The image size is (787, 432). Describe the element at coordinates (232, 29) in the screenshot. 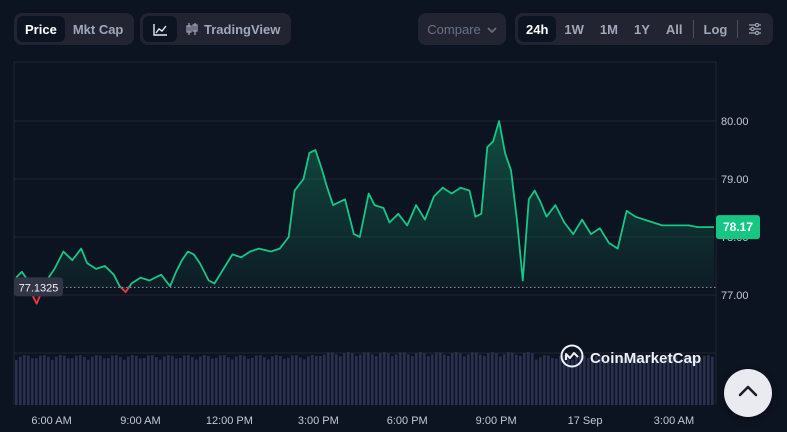

I see `tradingview-button: TradingView` at that location.